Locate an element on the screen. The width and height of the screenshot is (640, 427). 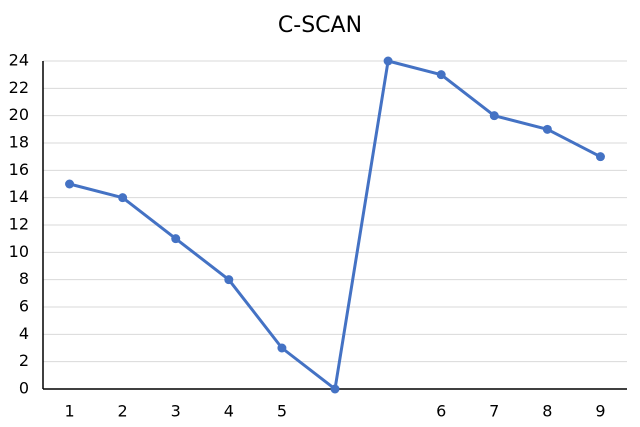
x-tick-label: 4 is located at coordinates (229, 411).